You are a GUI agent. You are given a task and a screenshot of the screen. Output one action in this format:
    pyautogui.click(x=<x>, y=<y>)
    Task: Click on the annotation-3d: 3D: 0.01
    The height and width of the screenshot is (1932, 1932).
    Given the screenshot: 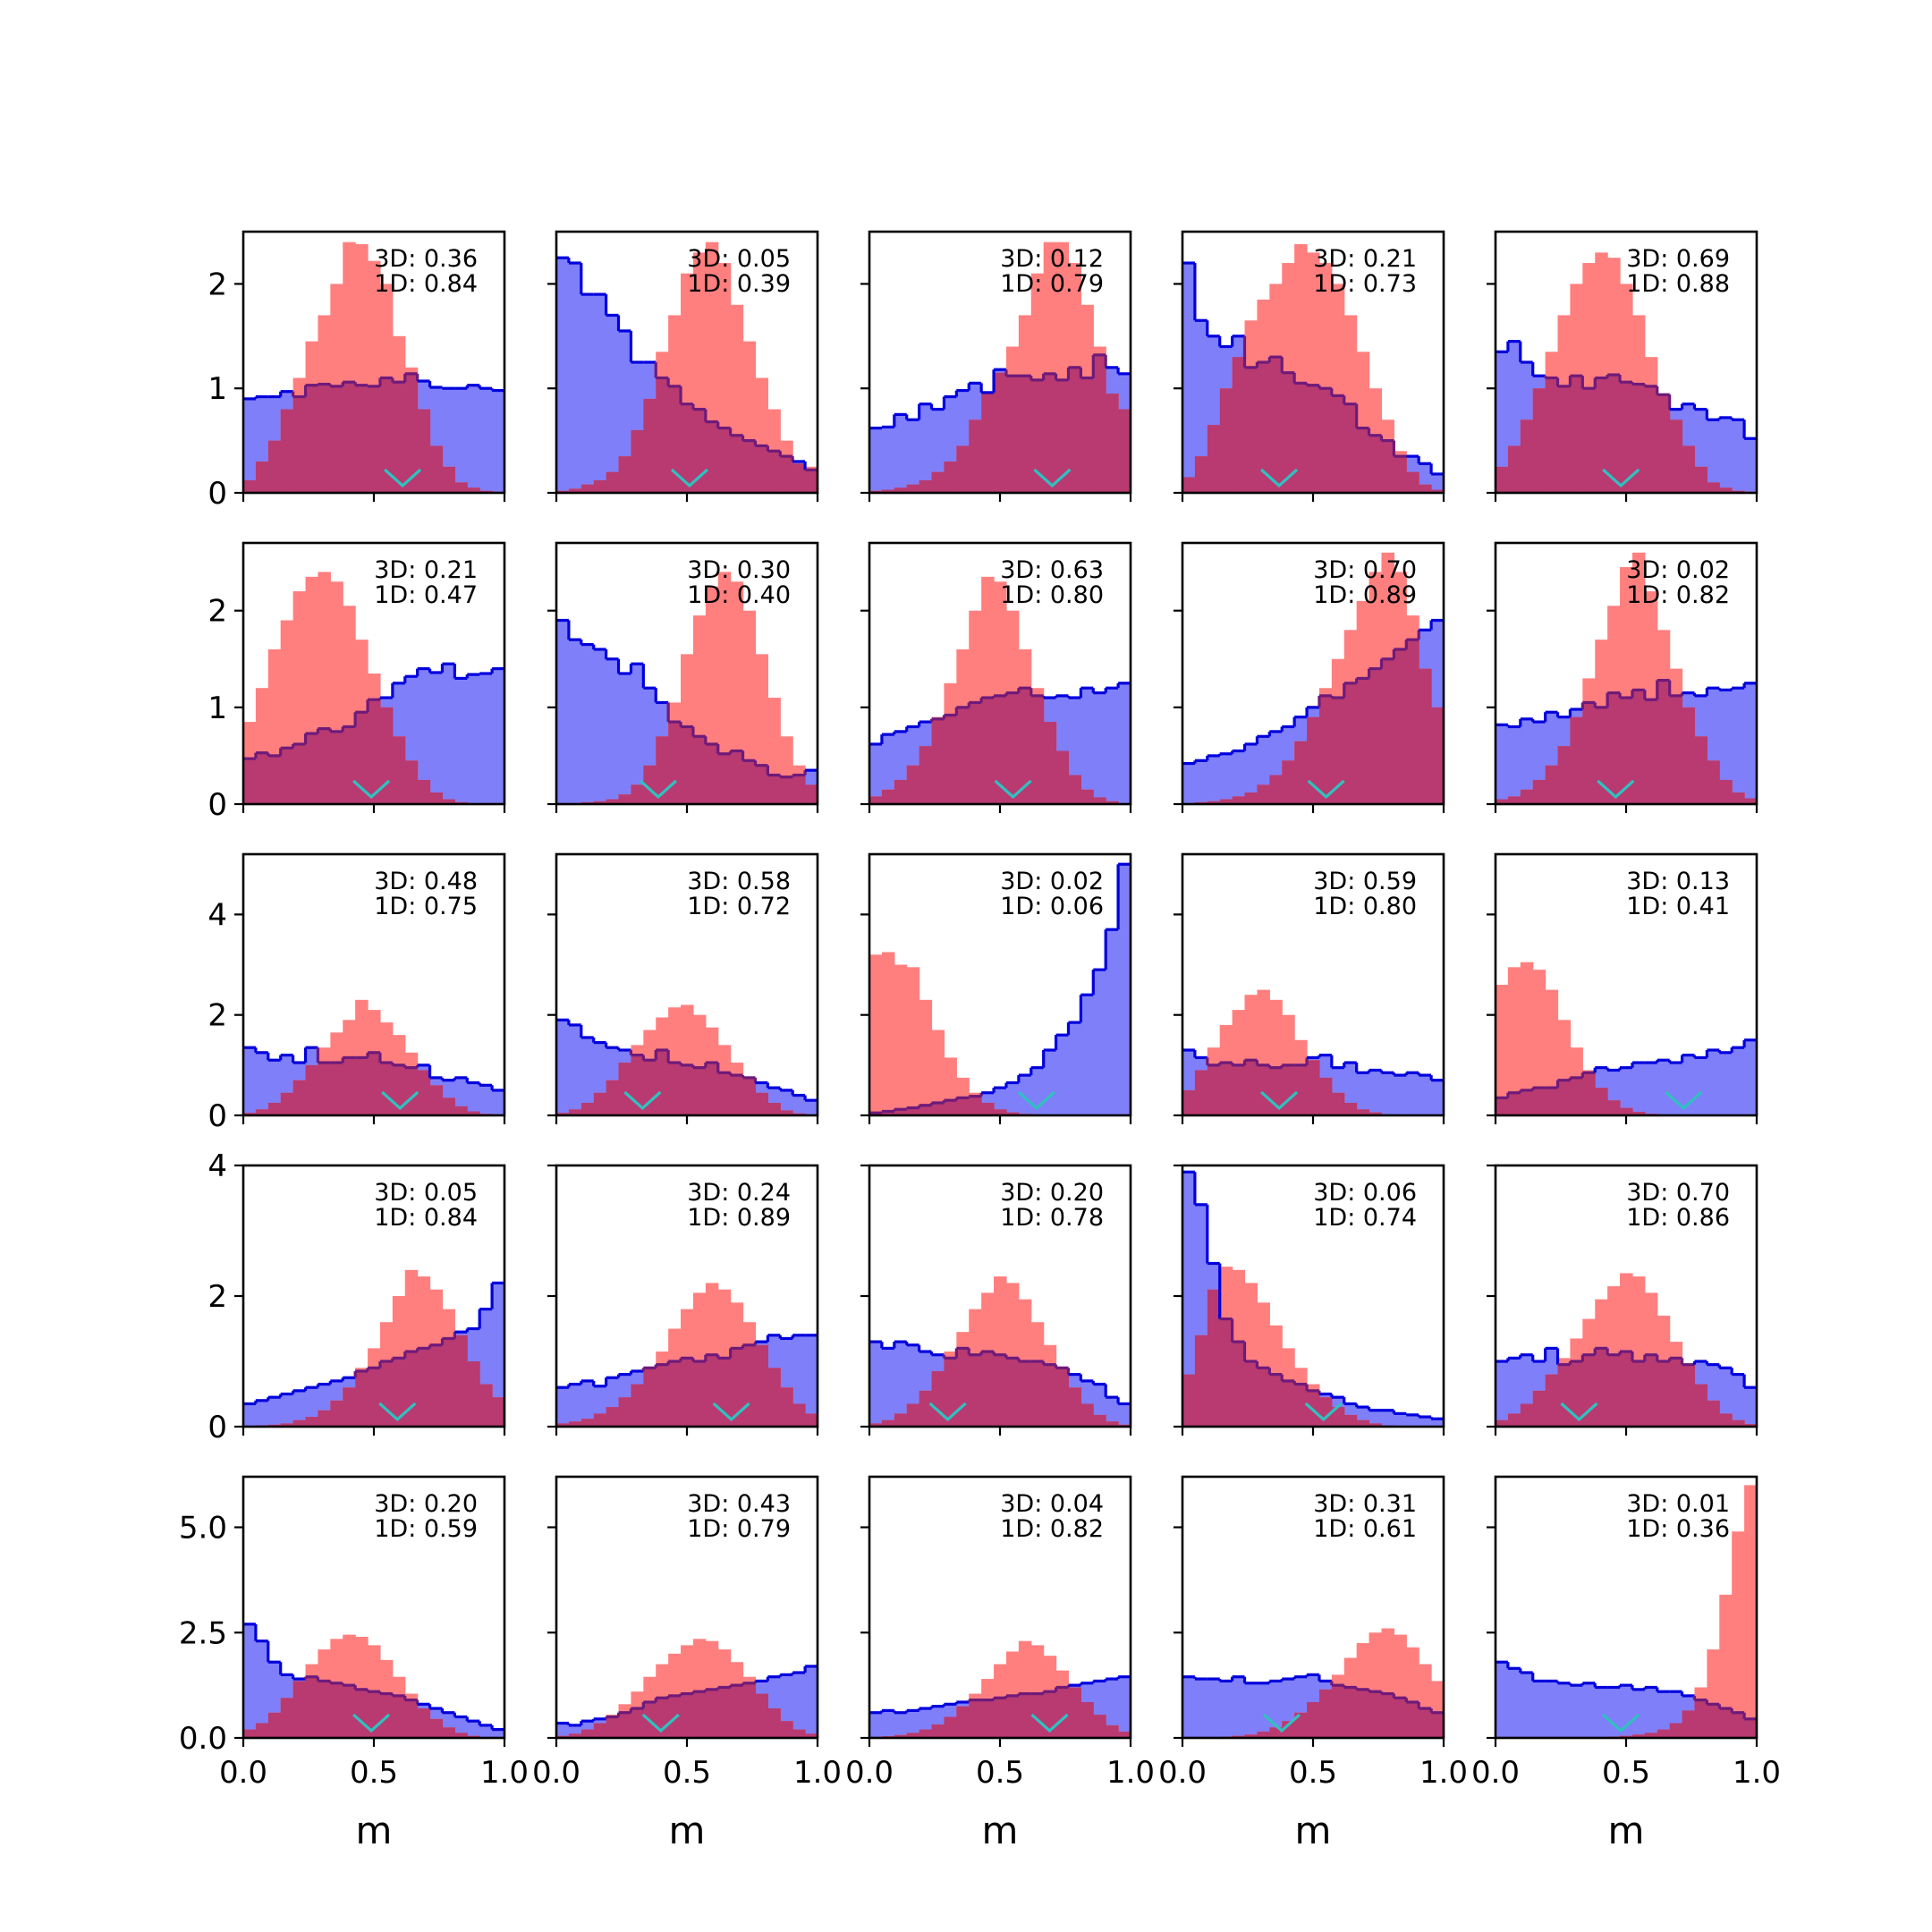 What is the action you would take?
    pyautogui.click(x=1678, y=1504)
    